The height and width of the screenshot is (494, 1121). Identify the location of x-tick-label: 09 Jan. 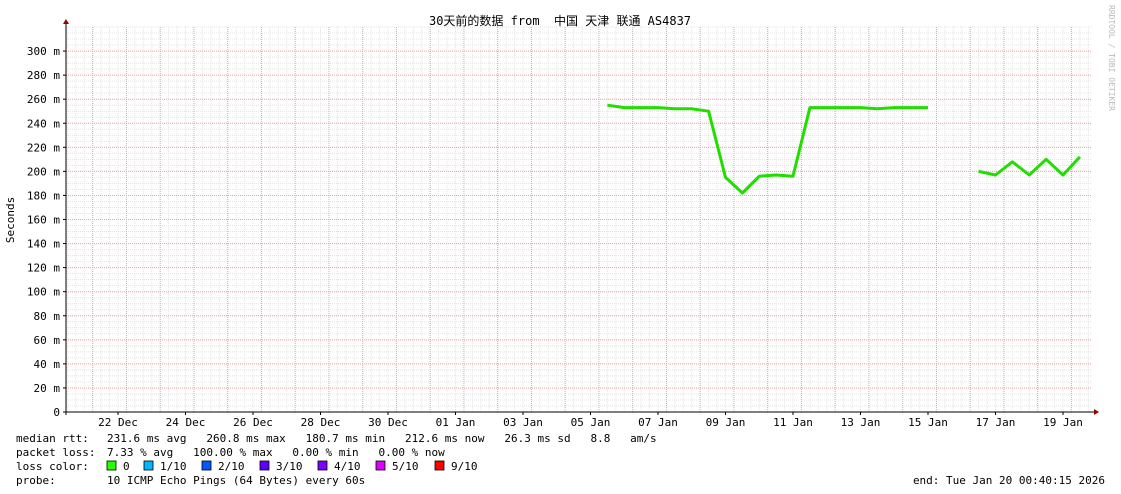
(726, 422).